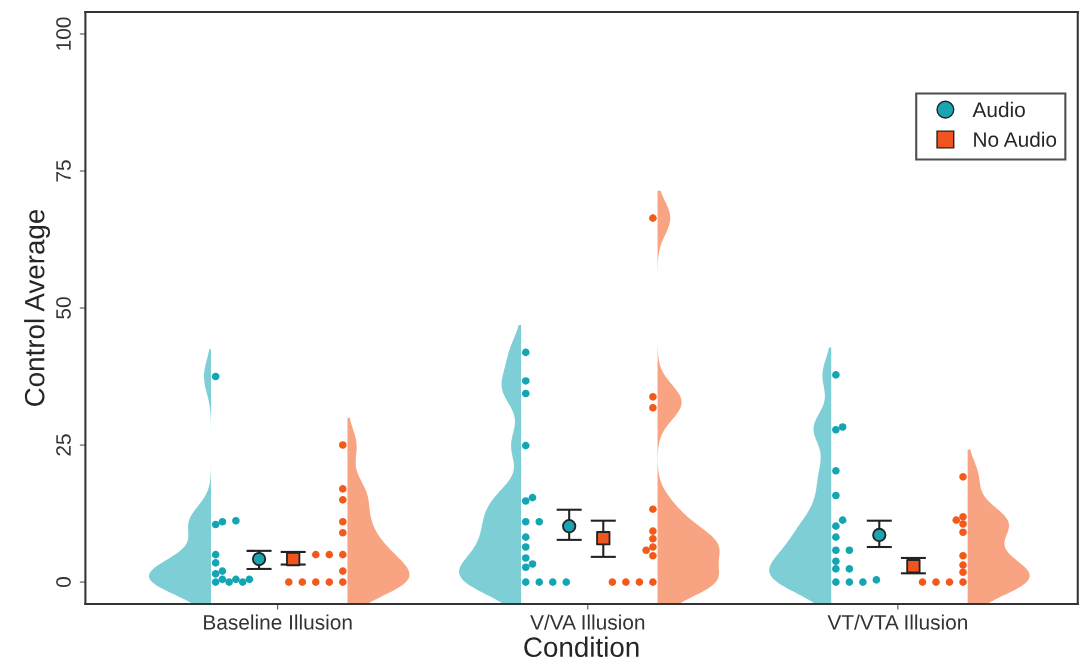  What do you see at coordinates (587, 622) in the screenshot?
I see `x-tick-label: V/VA Illusion` at bounding box center [587, 622].